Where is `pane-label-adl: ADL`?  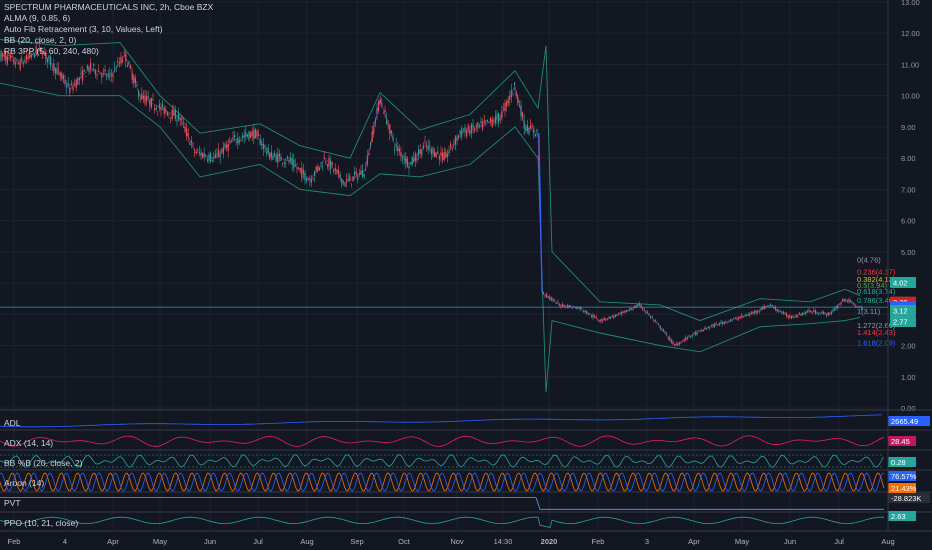 pane-label-adl: ADL is located at coordinates (12, 423).